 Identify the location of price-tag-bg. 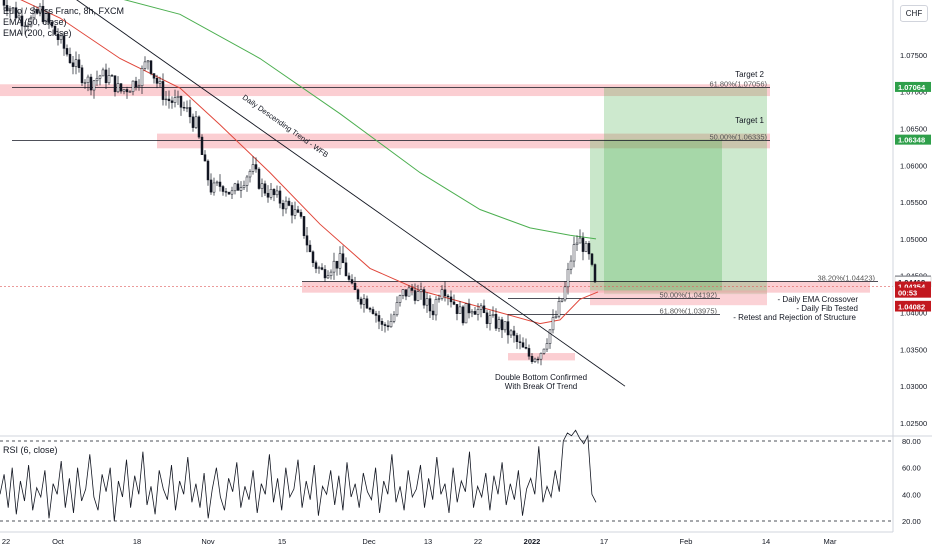
(913, 139).